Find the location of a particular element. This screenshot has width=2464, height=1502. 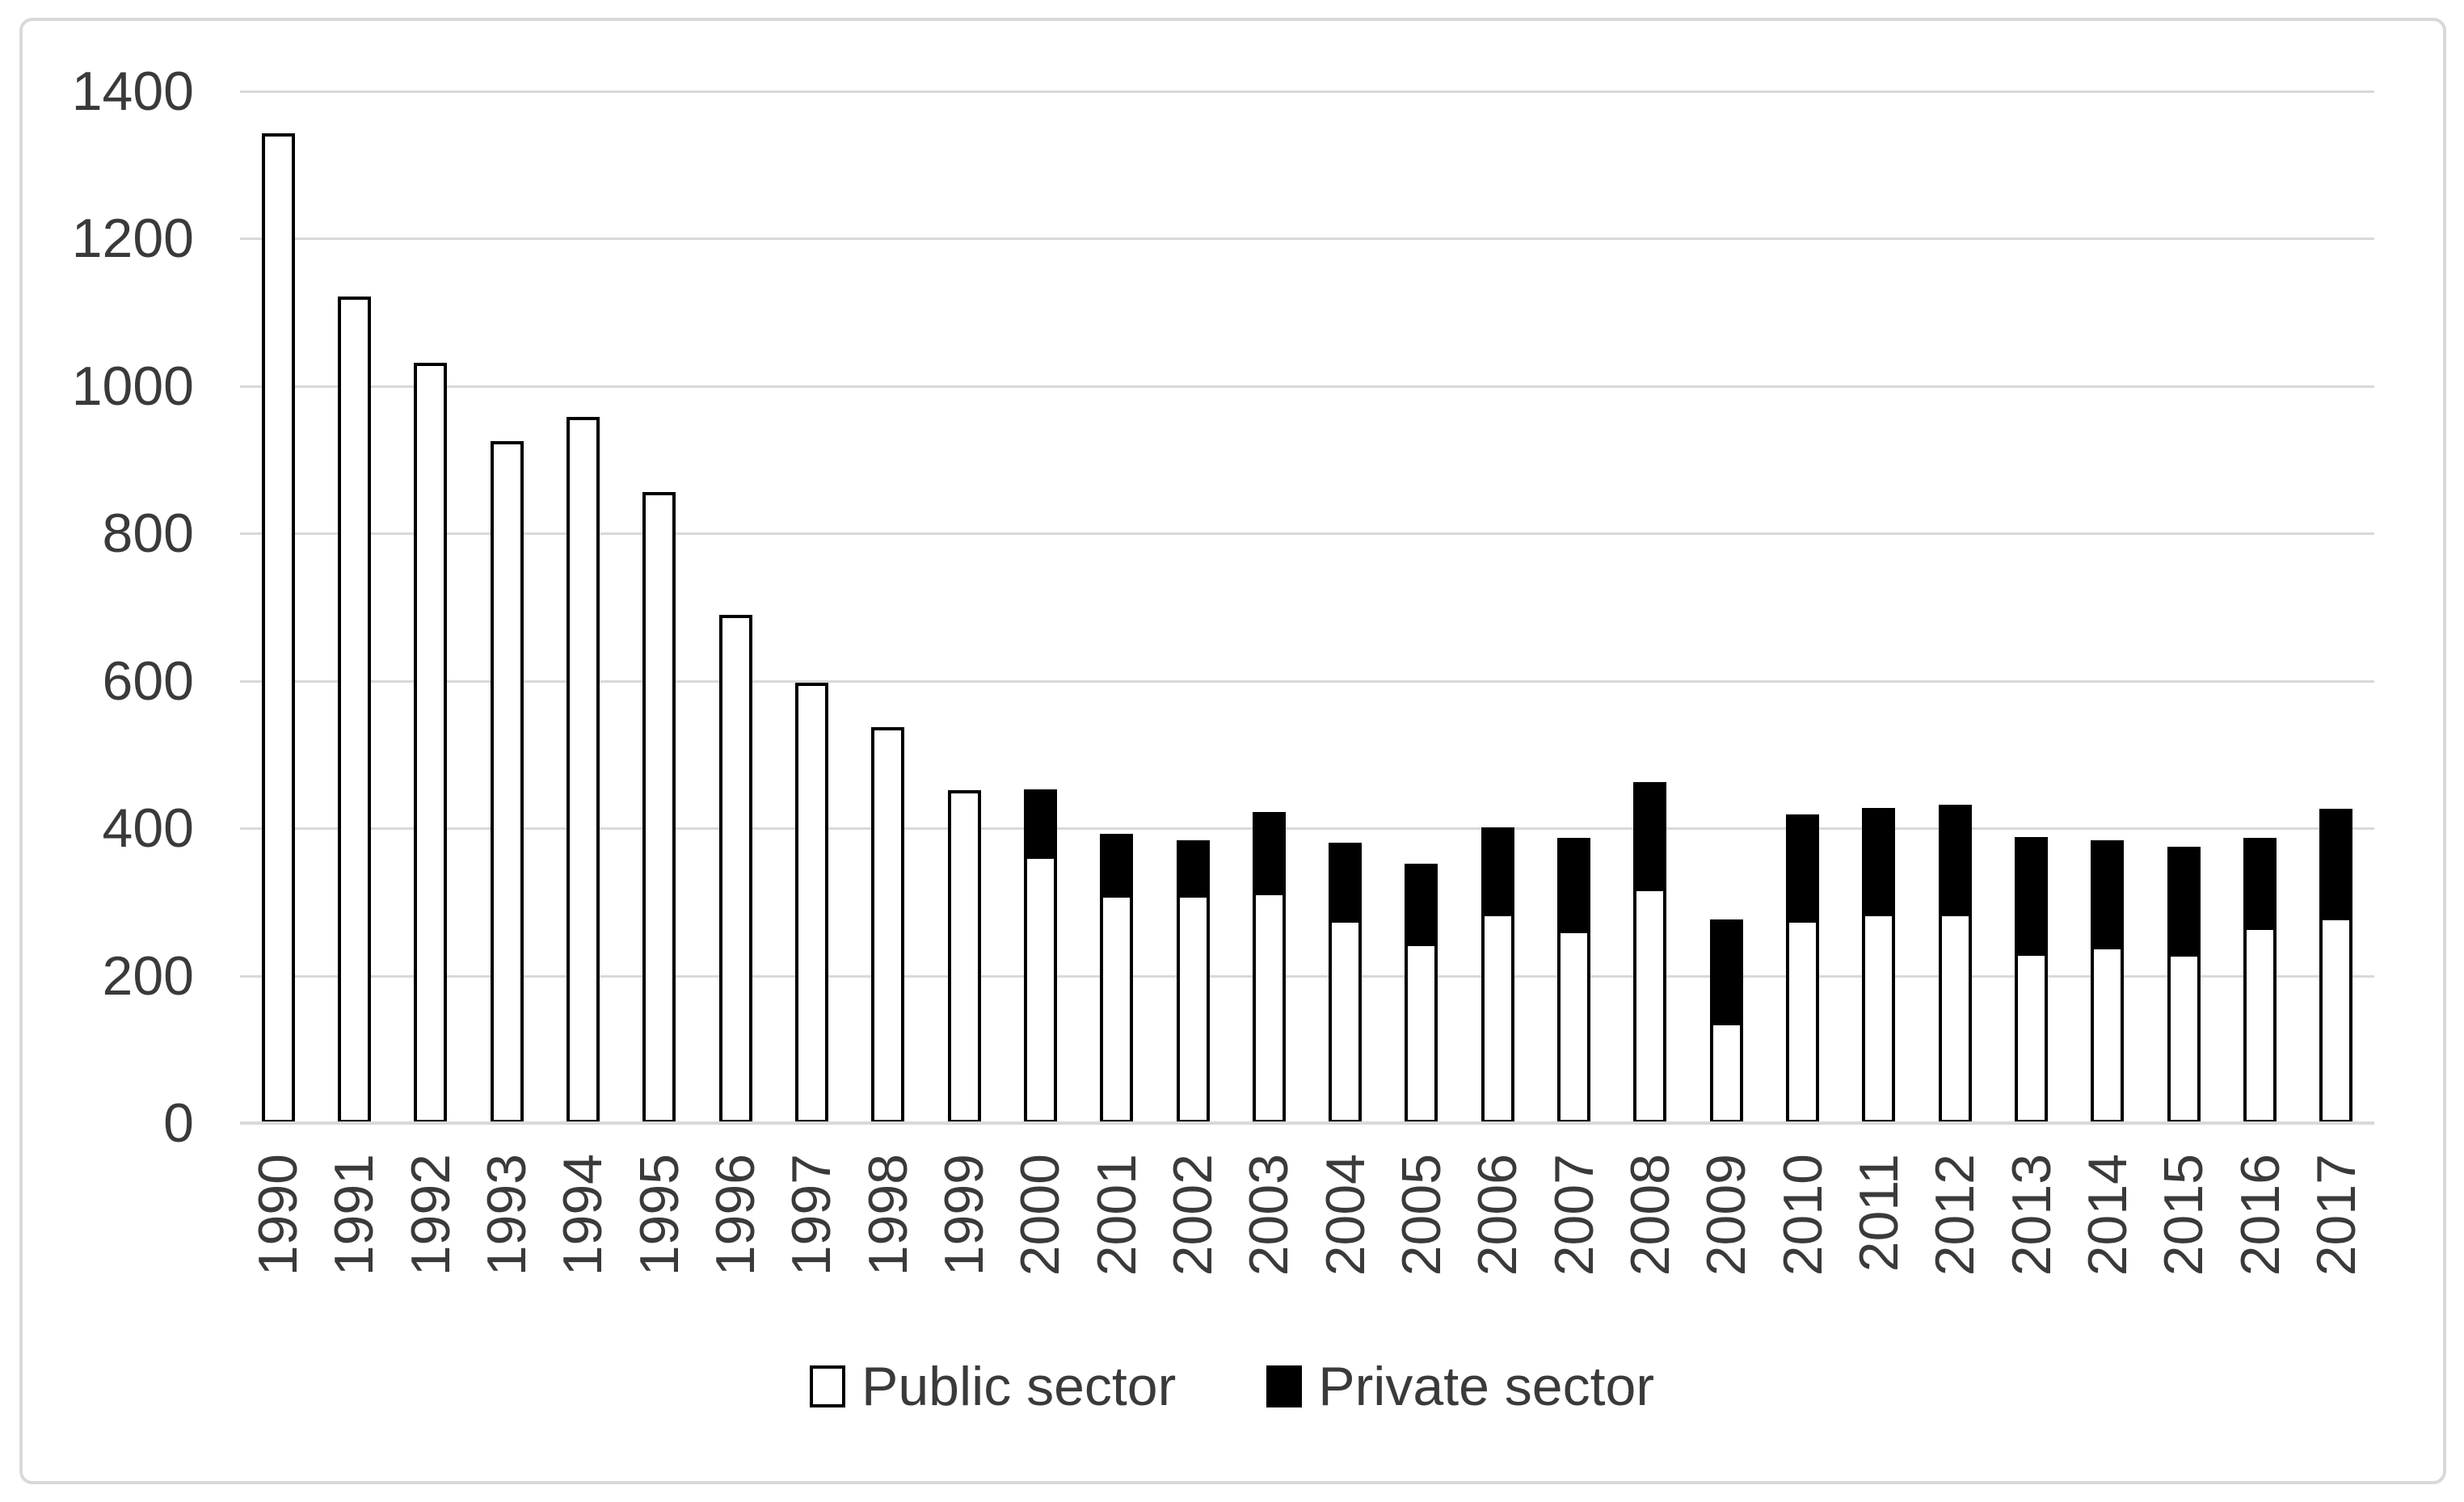

x-tick-label: 2005 is located at coordinates (1421, 1215).